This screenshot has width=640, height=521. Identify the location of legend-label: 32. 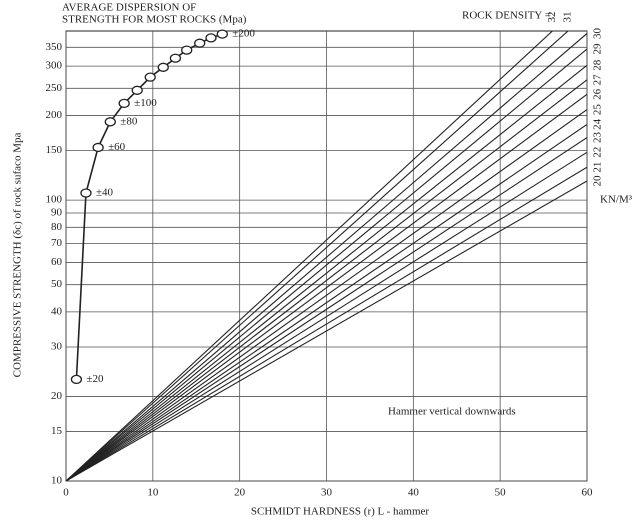
(552, 17).